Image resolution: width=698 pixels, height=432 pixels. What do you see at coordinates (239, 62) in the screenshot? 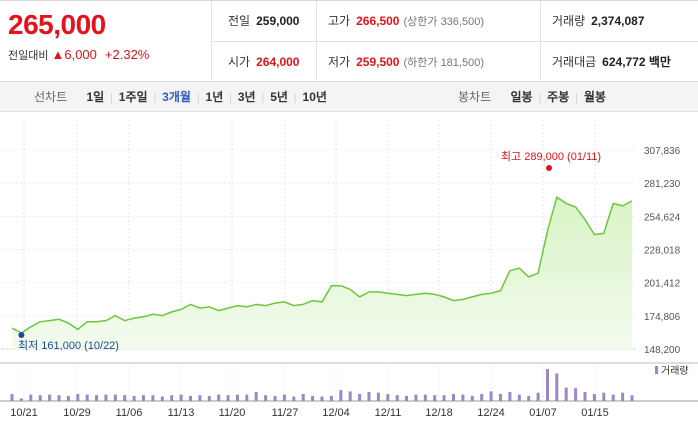
I see `stat-label: 시가` at bounding box center [239, 62].